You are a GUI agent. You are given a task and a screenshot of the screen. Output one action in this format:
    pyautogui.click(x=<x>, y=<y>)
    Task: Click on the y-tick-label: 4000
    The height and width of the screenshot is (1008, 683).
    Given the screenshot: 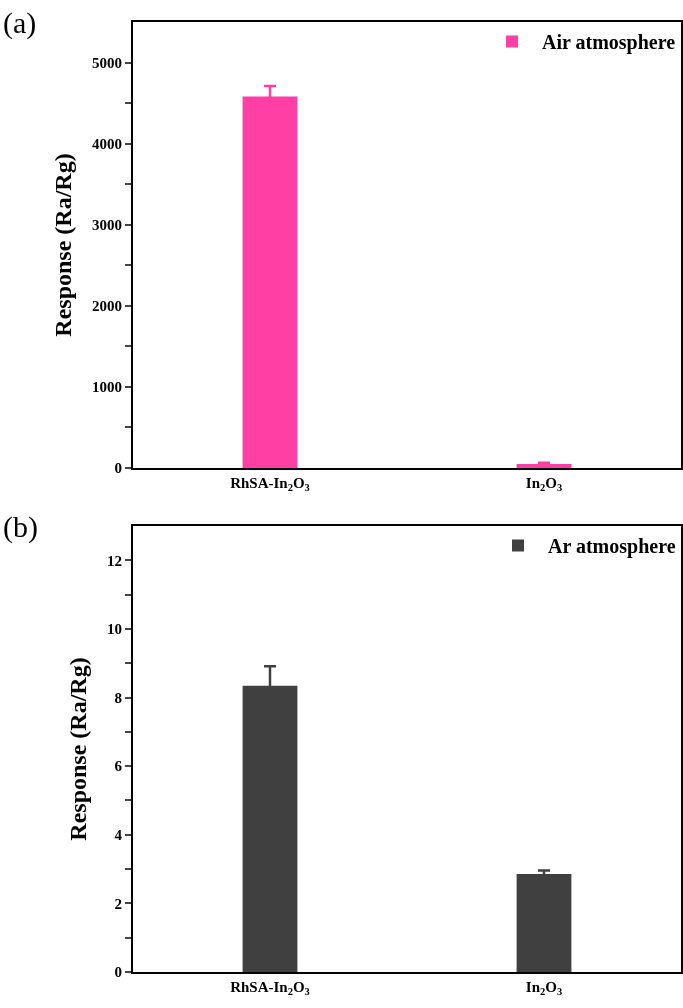 What is the action you would take?
    pyautogui.click(x=107, y=143)
    